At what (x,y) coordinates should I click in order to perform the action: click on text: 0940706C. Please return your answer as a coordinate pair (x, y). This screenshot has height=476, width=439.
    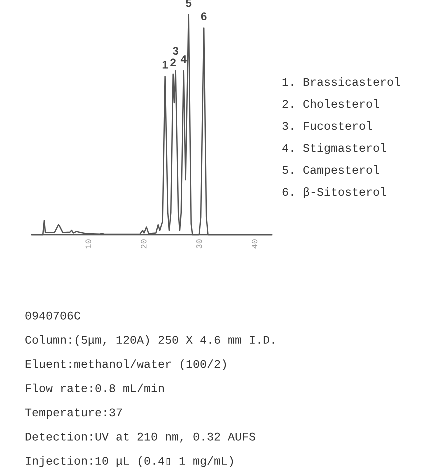
    Looking at the image, I should click on (53, 316).